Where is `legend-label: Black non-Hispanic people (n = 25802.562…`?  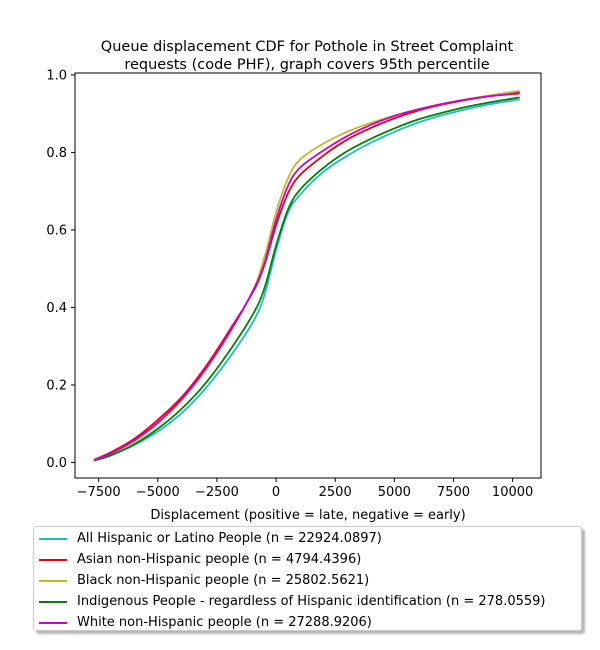
legend-label: Black non-Hispanic people (n = 25802.562… is located at coordinates (223, 580).